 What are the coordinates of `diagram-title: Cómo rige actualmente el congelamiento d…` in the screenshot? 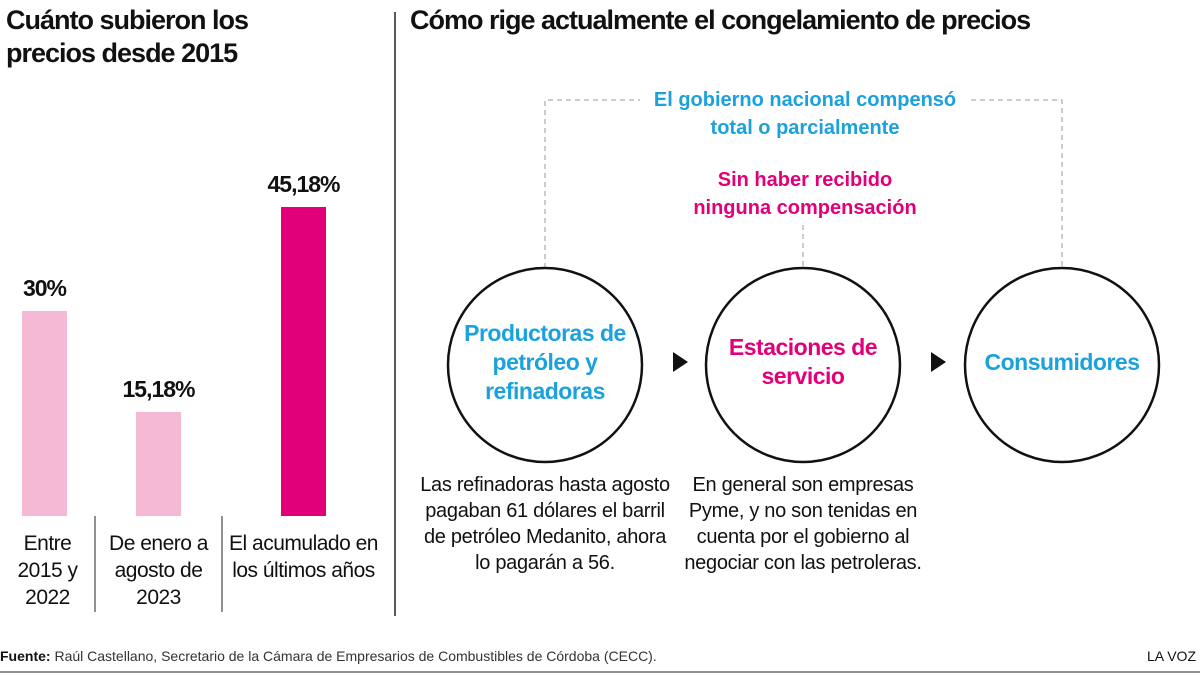 It's located at (720, 20).